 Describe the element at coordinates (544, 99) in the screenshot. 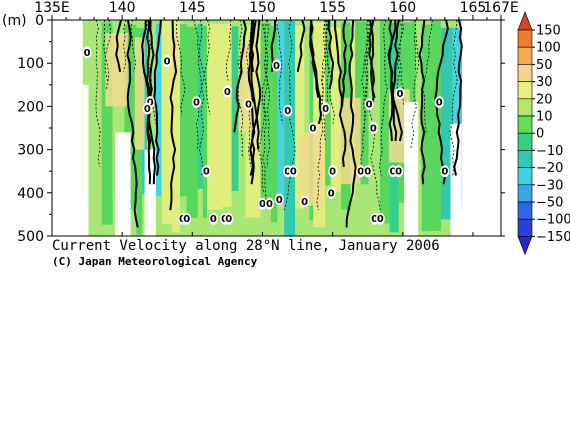

I see `colorbar-label: 20` at that location.